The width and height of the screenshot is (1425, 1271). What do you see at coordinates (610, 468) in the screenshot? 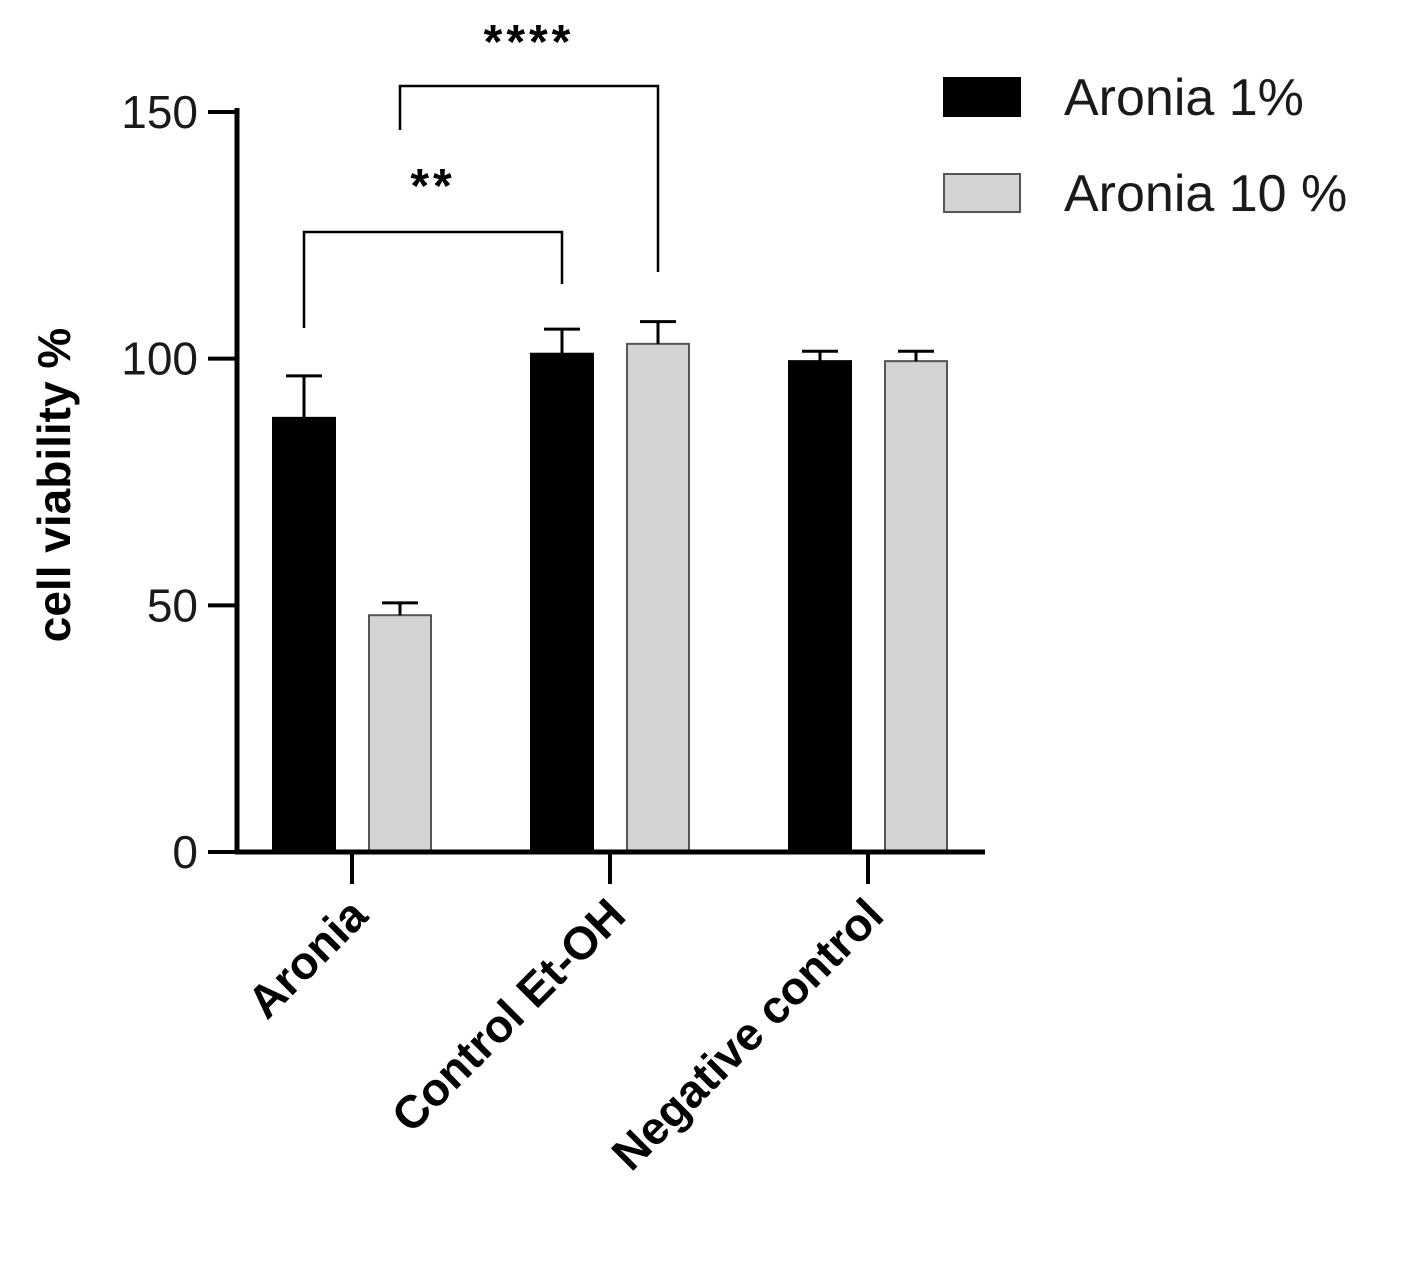
I see `error-bars-layer` at bounding box center [610, 468].